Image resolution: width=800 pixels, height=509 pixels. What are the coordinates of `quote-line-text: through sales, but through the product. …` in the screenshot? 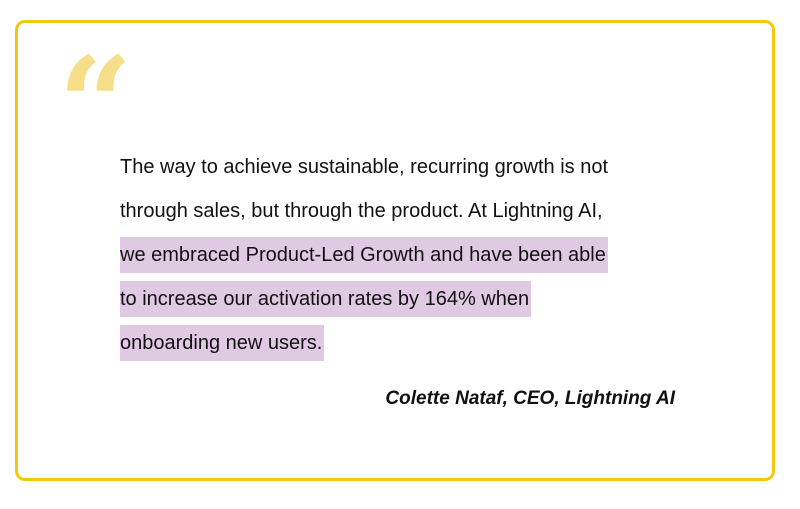 It's located at (361, 211).